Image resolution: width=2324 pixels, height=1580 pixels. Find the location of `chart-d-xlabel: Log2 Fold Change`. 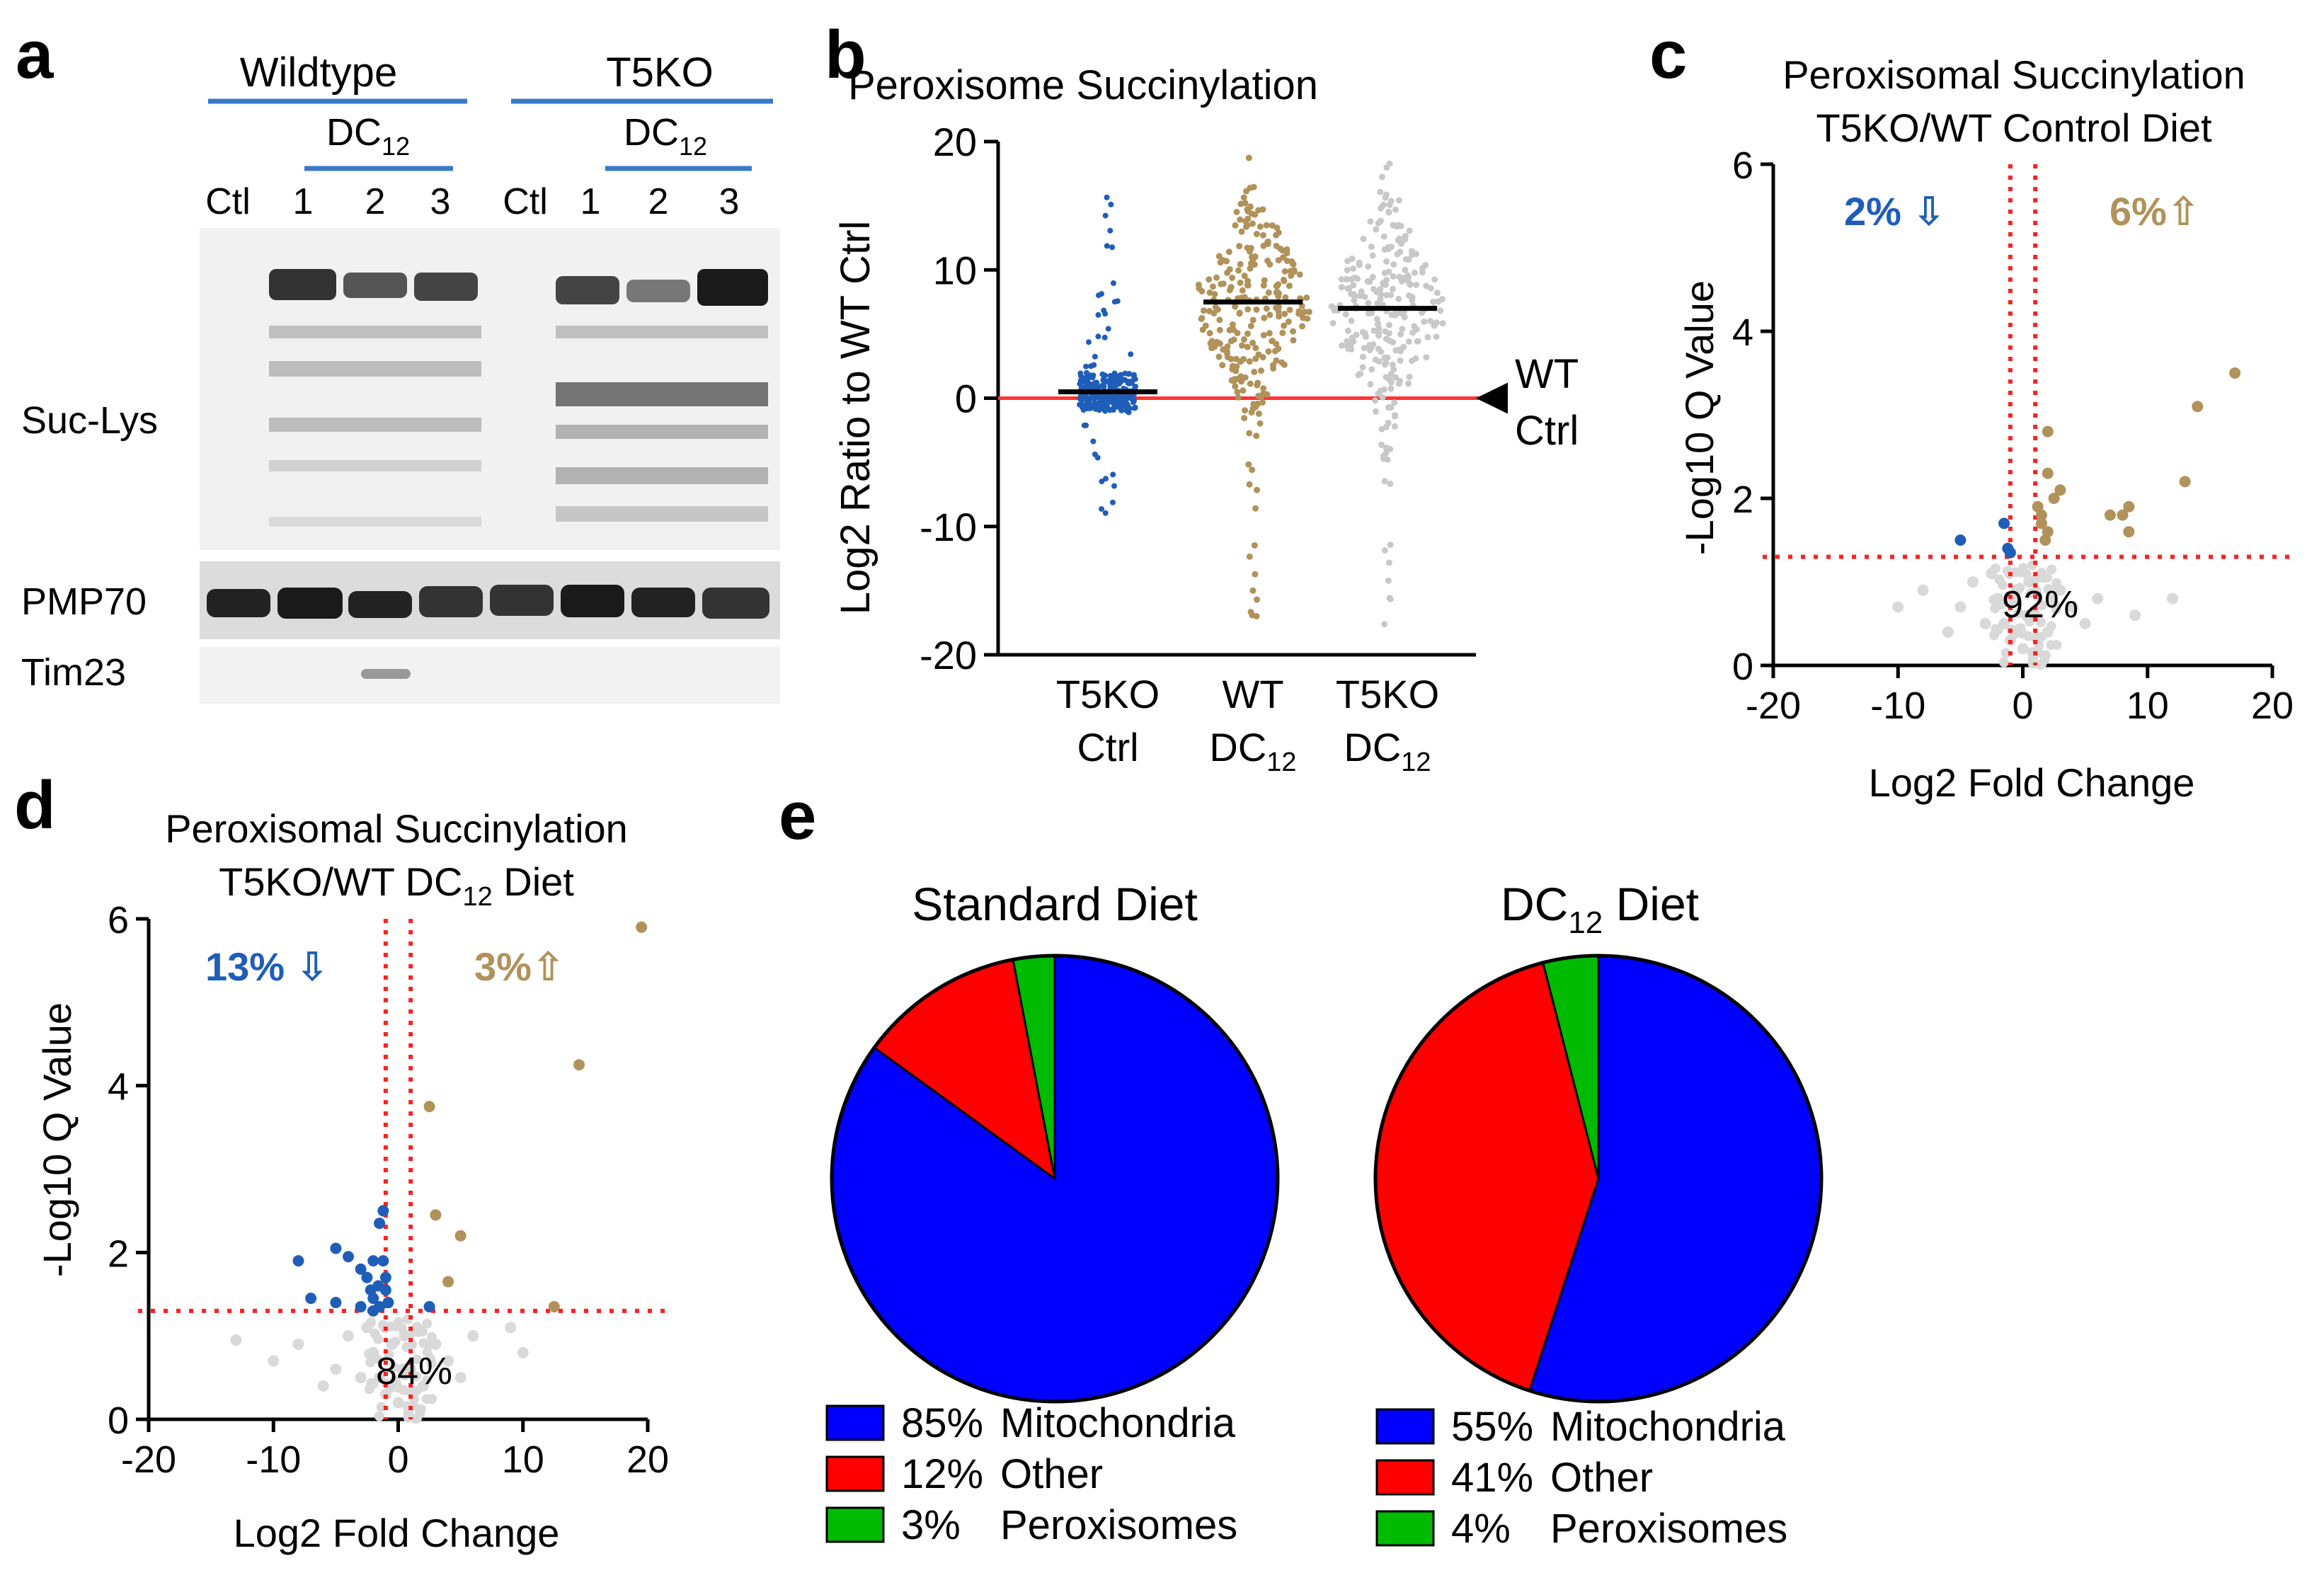

chart-d-xlabel: Log2 Fold Change is located at coordinates (397, 1533).